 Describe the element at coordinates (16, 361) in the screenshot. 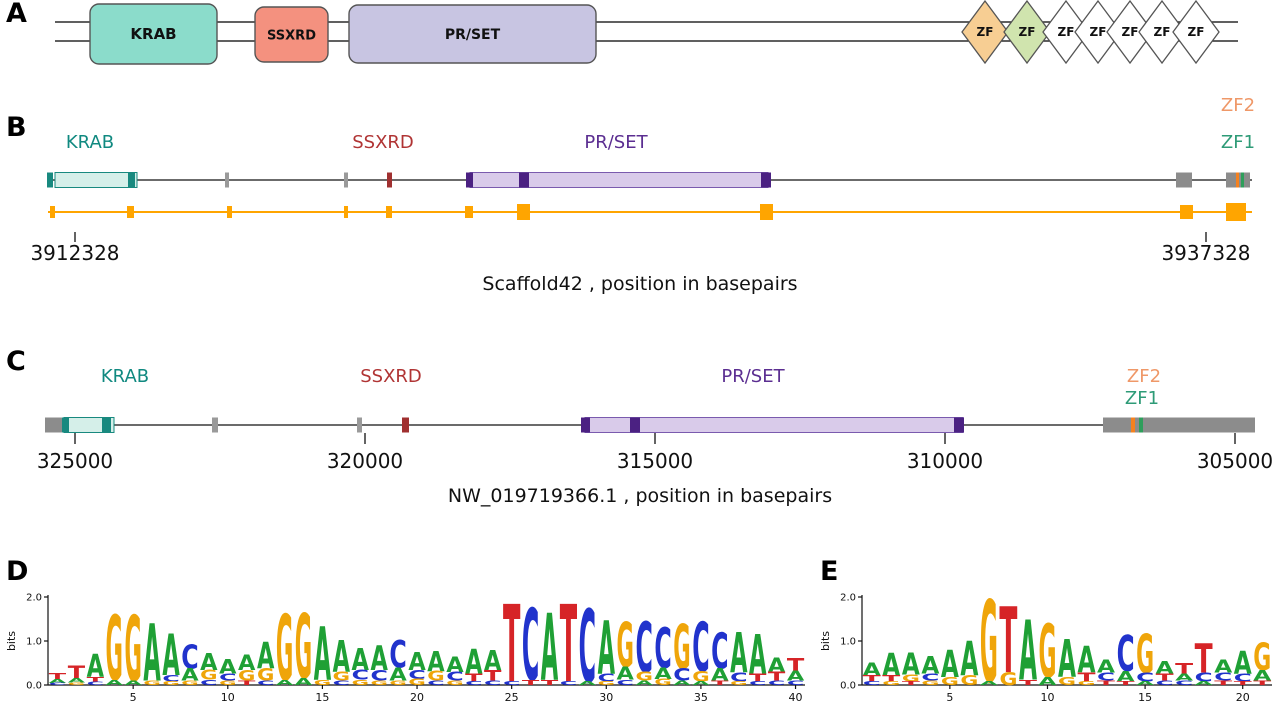

I see `panel-c-label: C` at that location.